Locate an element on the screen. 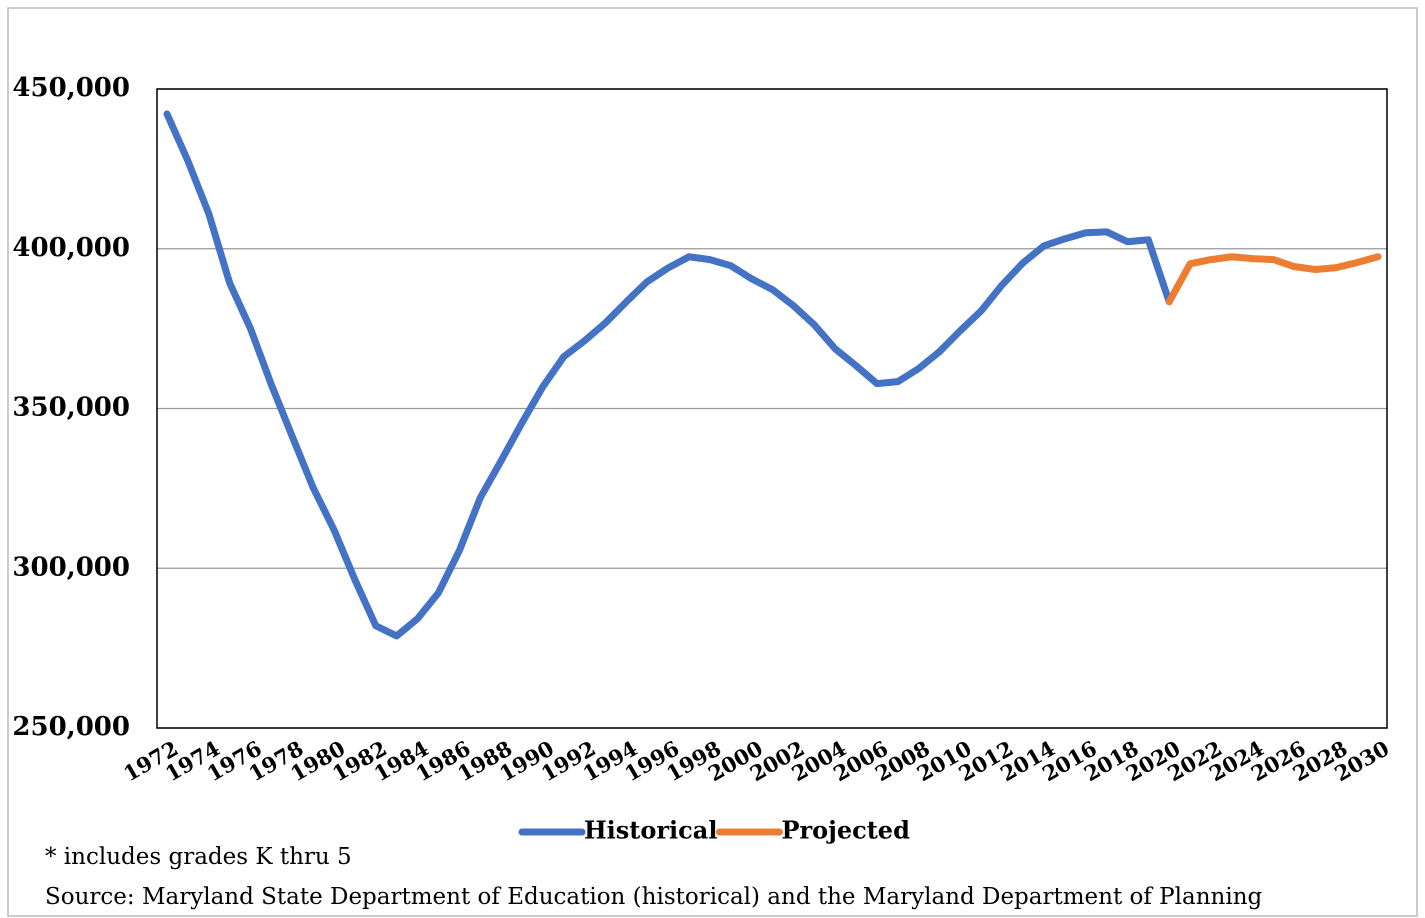 This screenshot has width=1425, height=918. series-line is located at coordinates (1273, 279).